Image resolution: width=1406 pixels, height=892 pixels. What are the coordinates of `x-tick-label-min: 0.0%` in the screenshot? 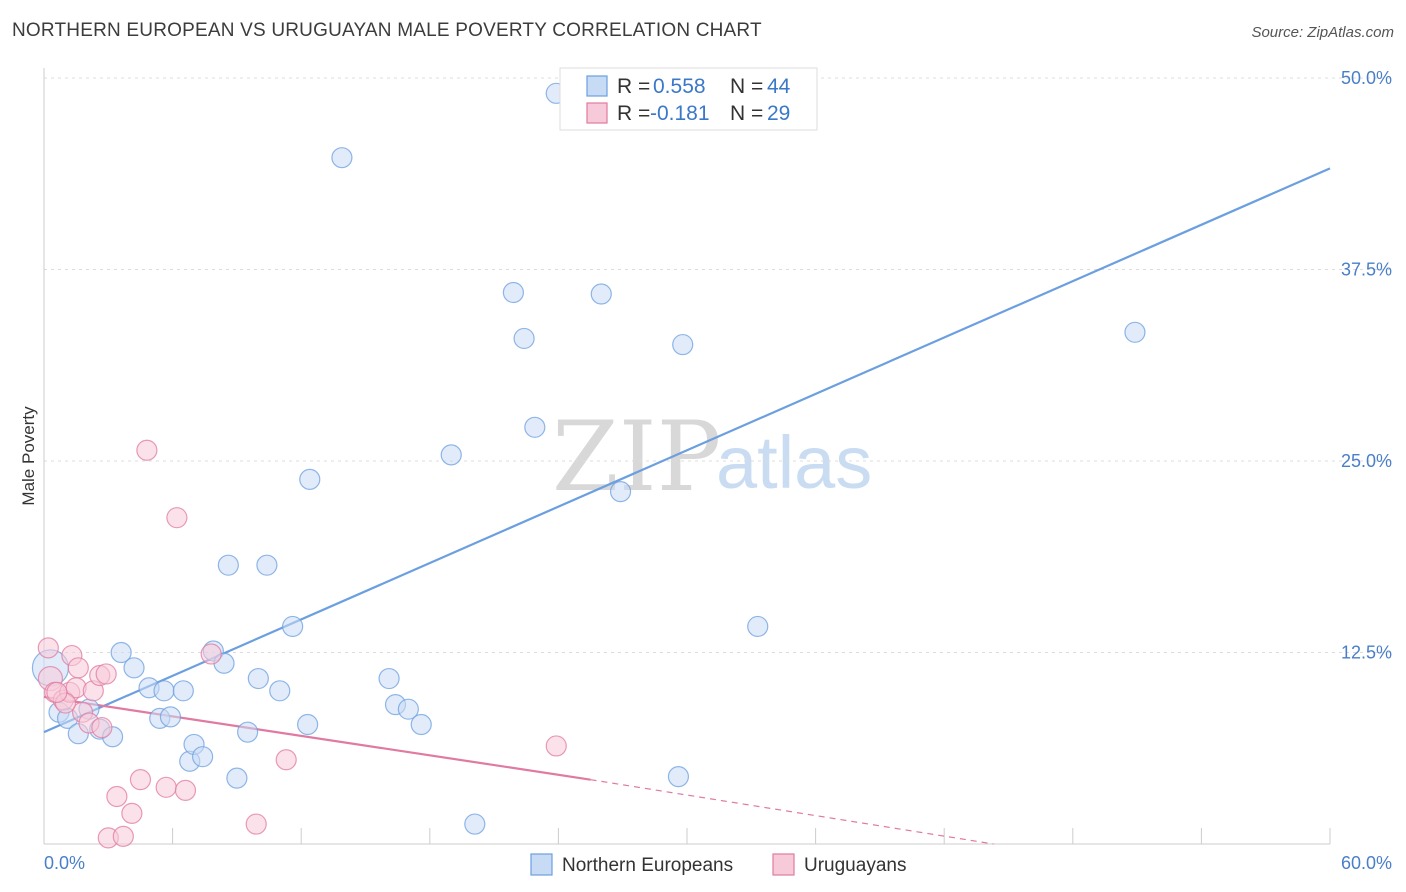 It's located at (64, 863).